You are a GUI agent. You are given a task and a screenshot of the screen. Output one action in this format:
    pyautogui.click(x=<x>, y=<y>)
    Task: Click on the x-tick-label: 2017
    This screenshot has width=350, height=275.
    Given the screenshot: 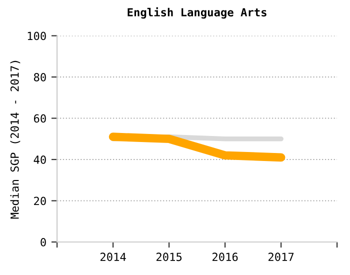 What is the action you would take?
    pyautogui.click(x=281, y=257)
    